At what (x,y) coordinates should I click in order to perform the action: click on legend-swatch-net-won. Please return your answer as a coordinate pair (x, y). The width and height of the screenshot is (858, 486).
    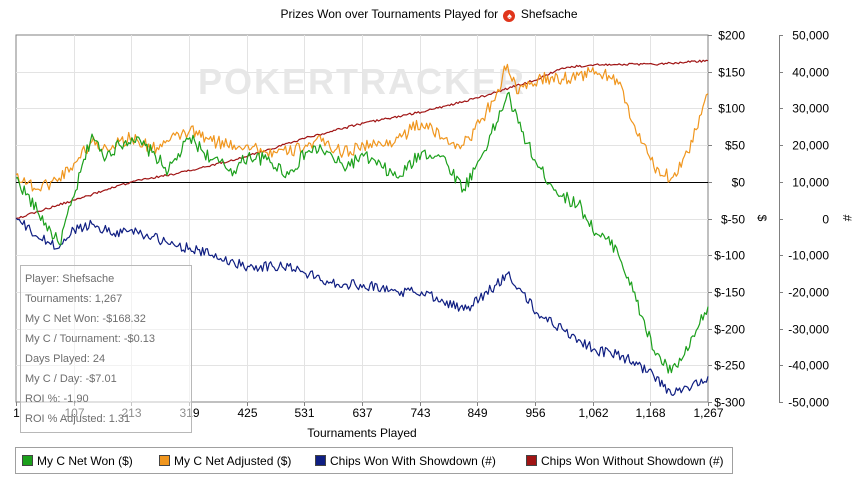
    Looking at the image, I should click on (27, 460).